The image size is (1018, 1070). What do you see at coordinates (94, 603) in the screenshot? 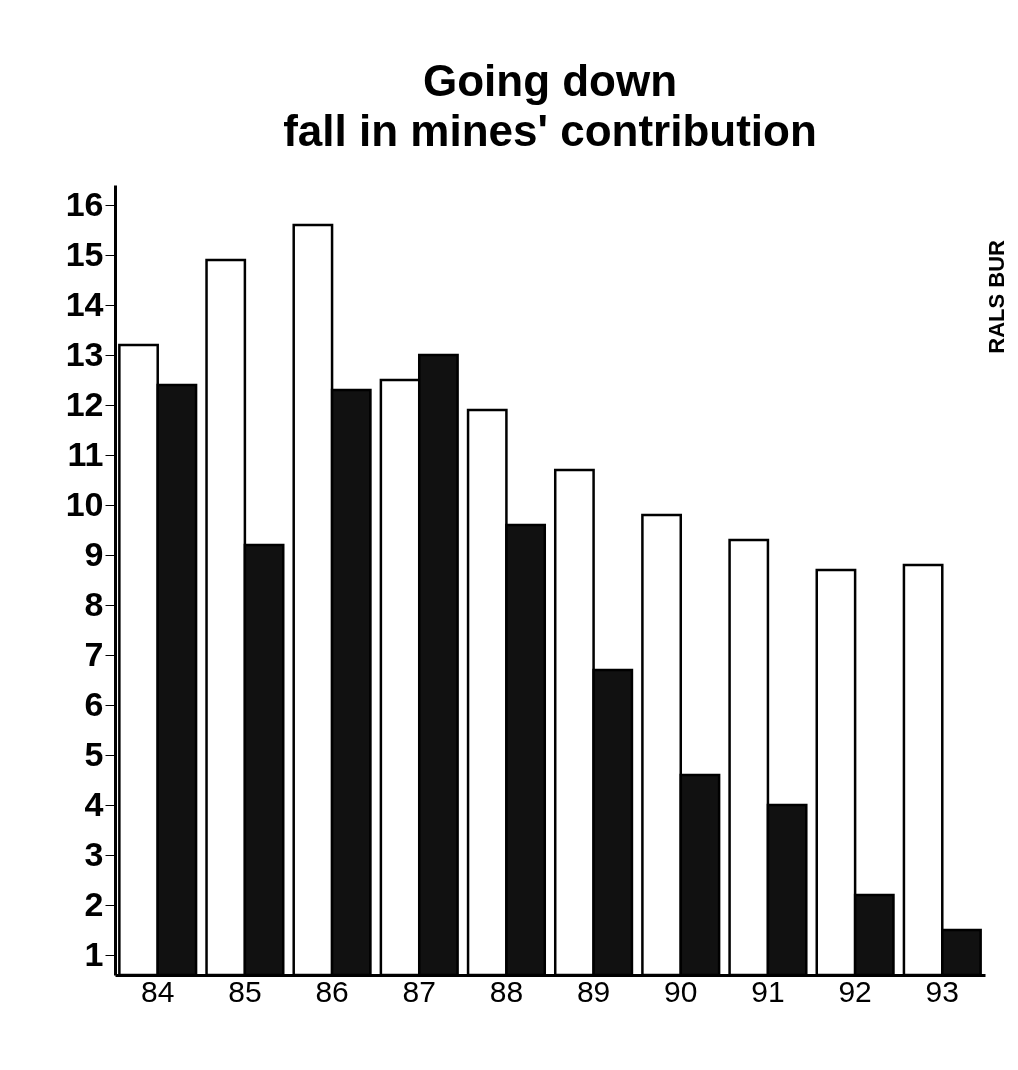
I see `y-tick-label: 8` at bounding box center [94, 603].